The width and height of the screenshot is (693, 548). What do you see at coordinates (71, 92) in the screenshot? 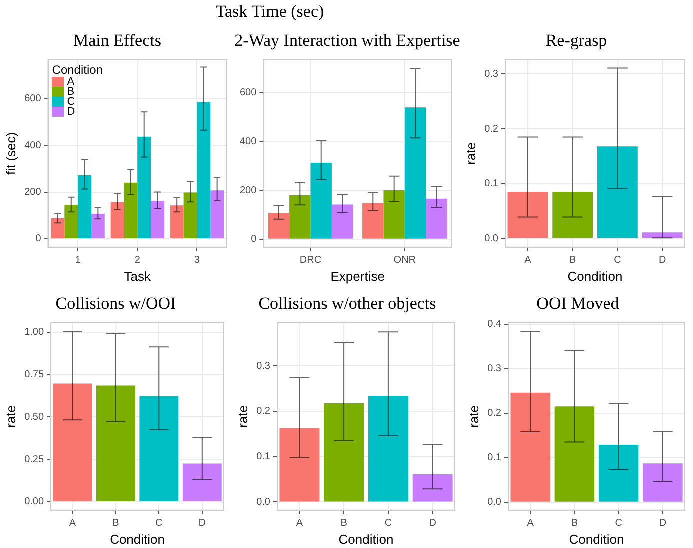
I see `legend-label: B` at bounding box center [71, 92].